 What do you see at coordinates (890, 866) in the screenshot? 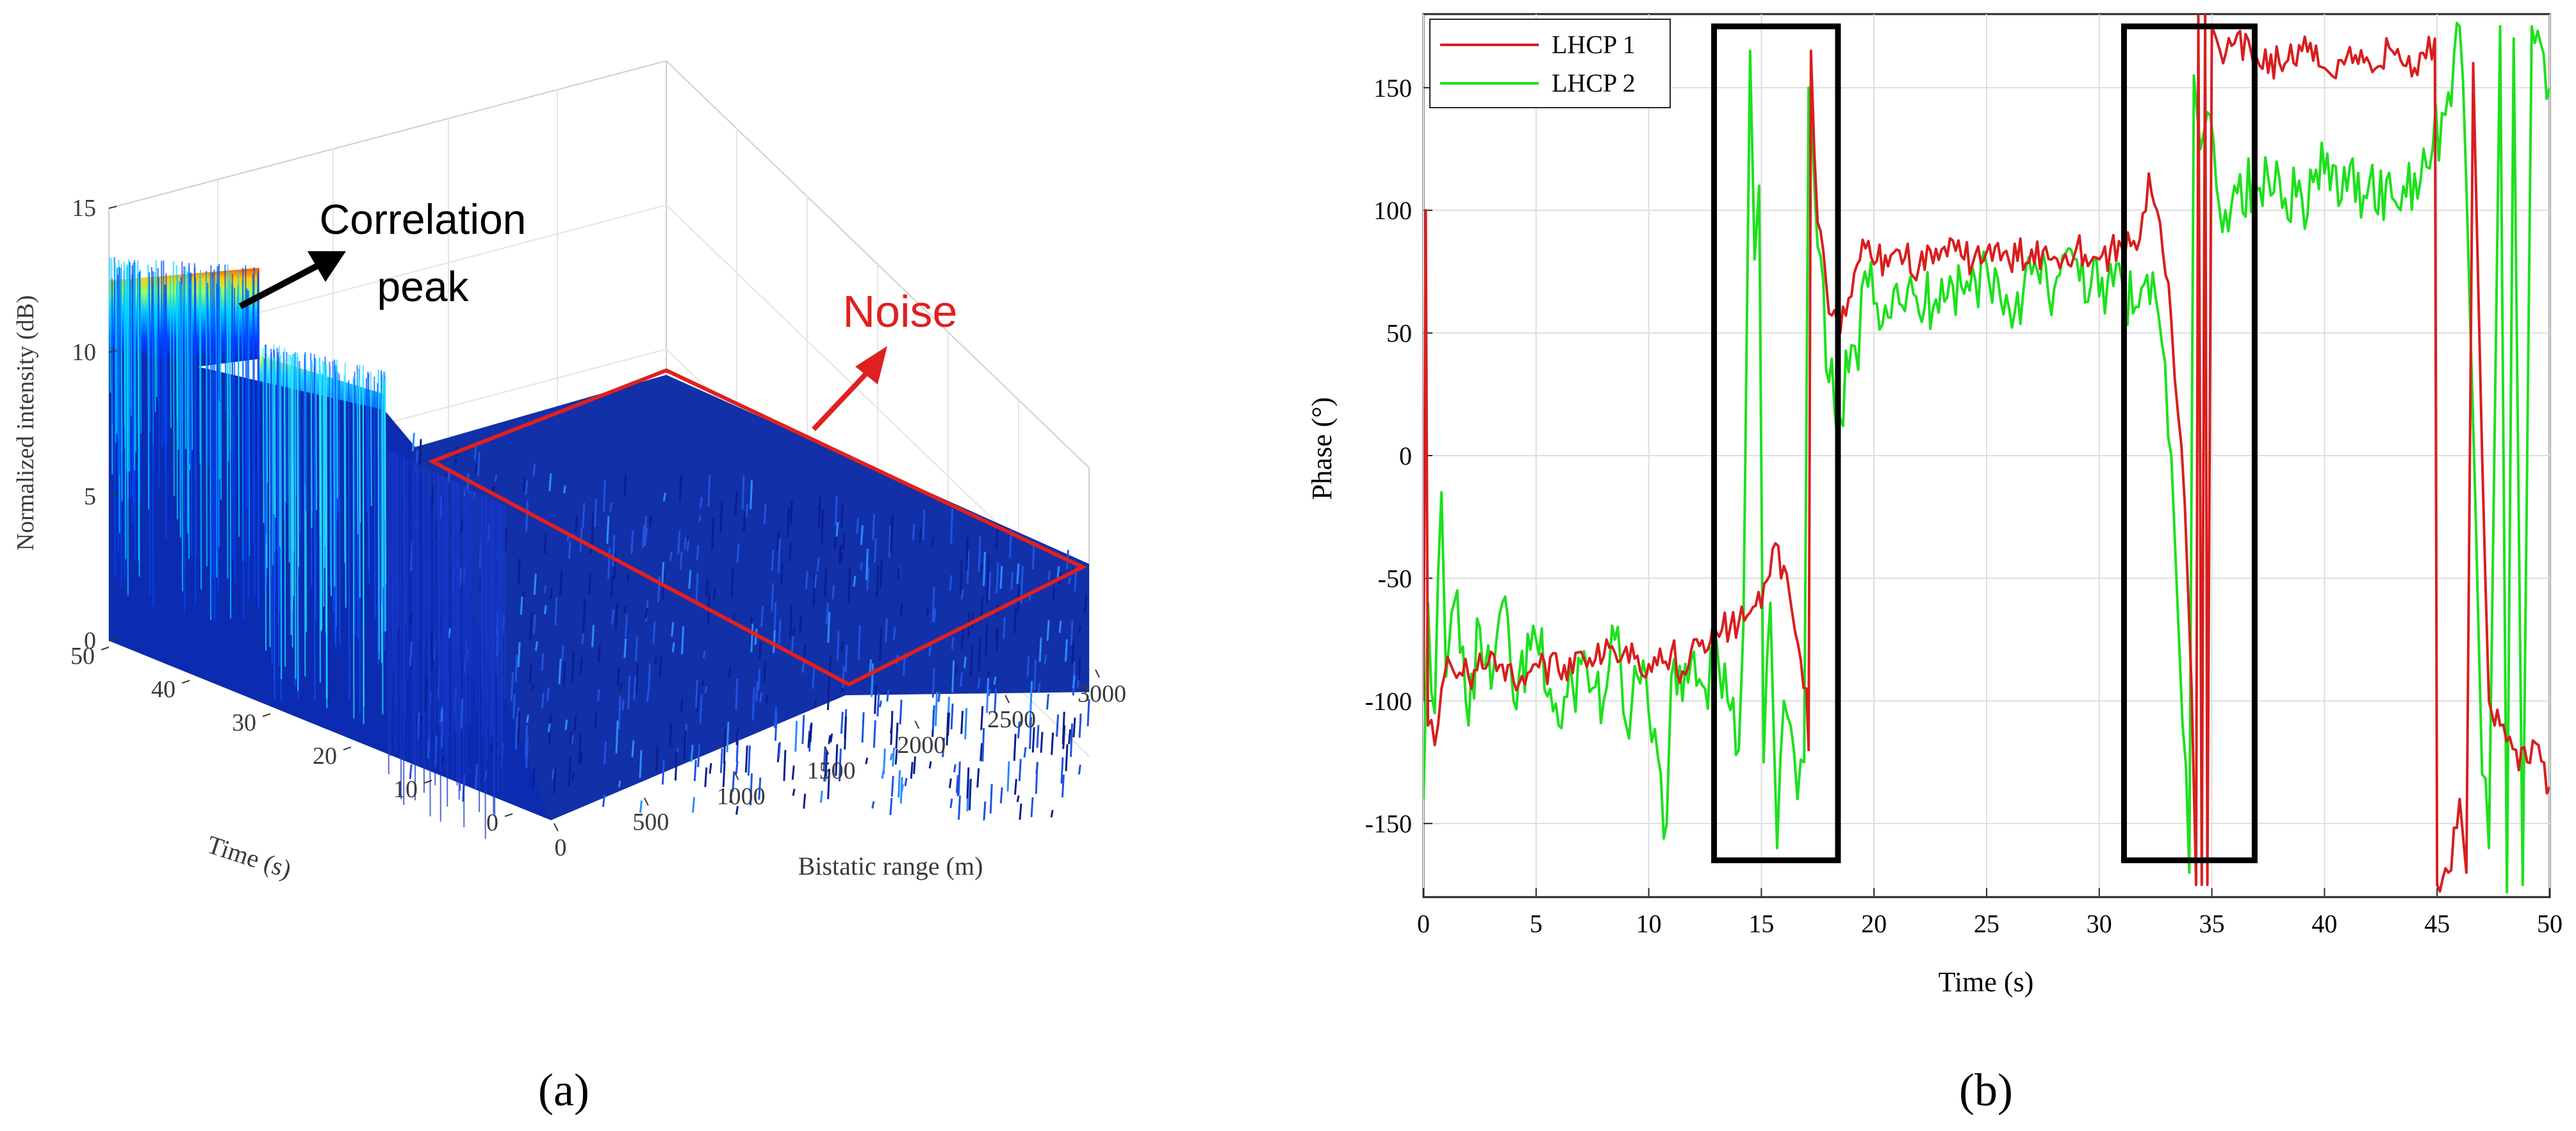
I see `range-axis-label: Bistatic range (m)` at bounding box center [890, 866].